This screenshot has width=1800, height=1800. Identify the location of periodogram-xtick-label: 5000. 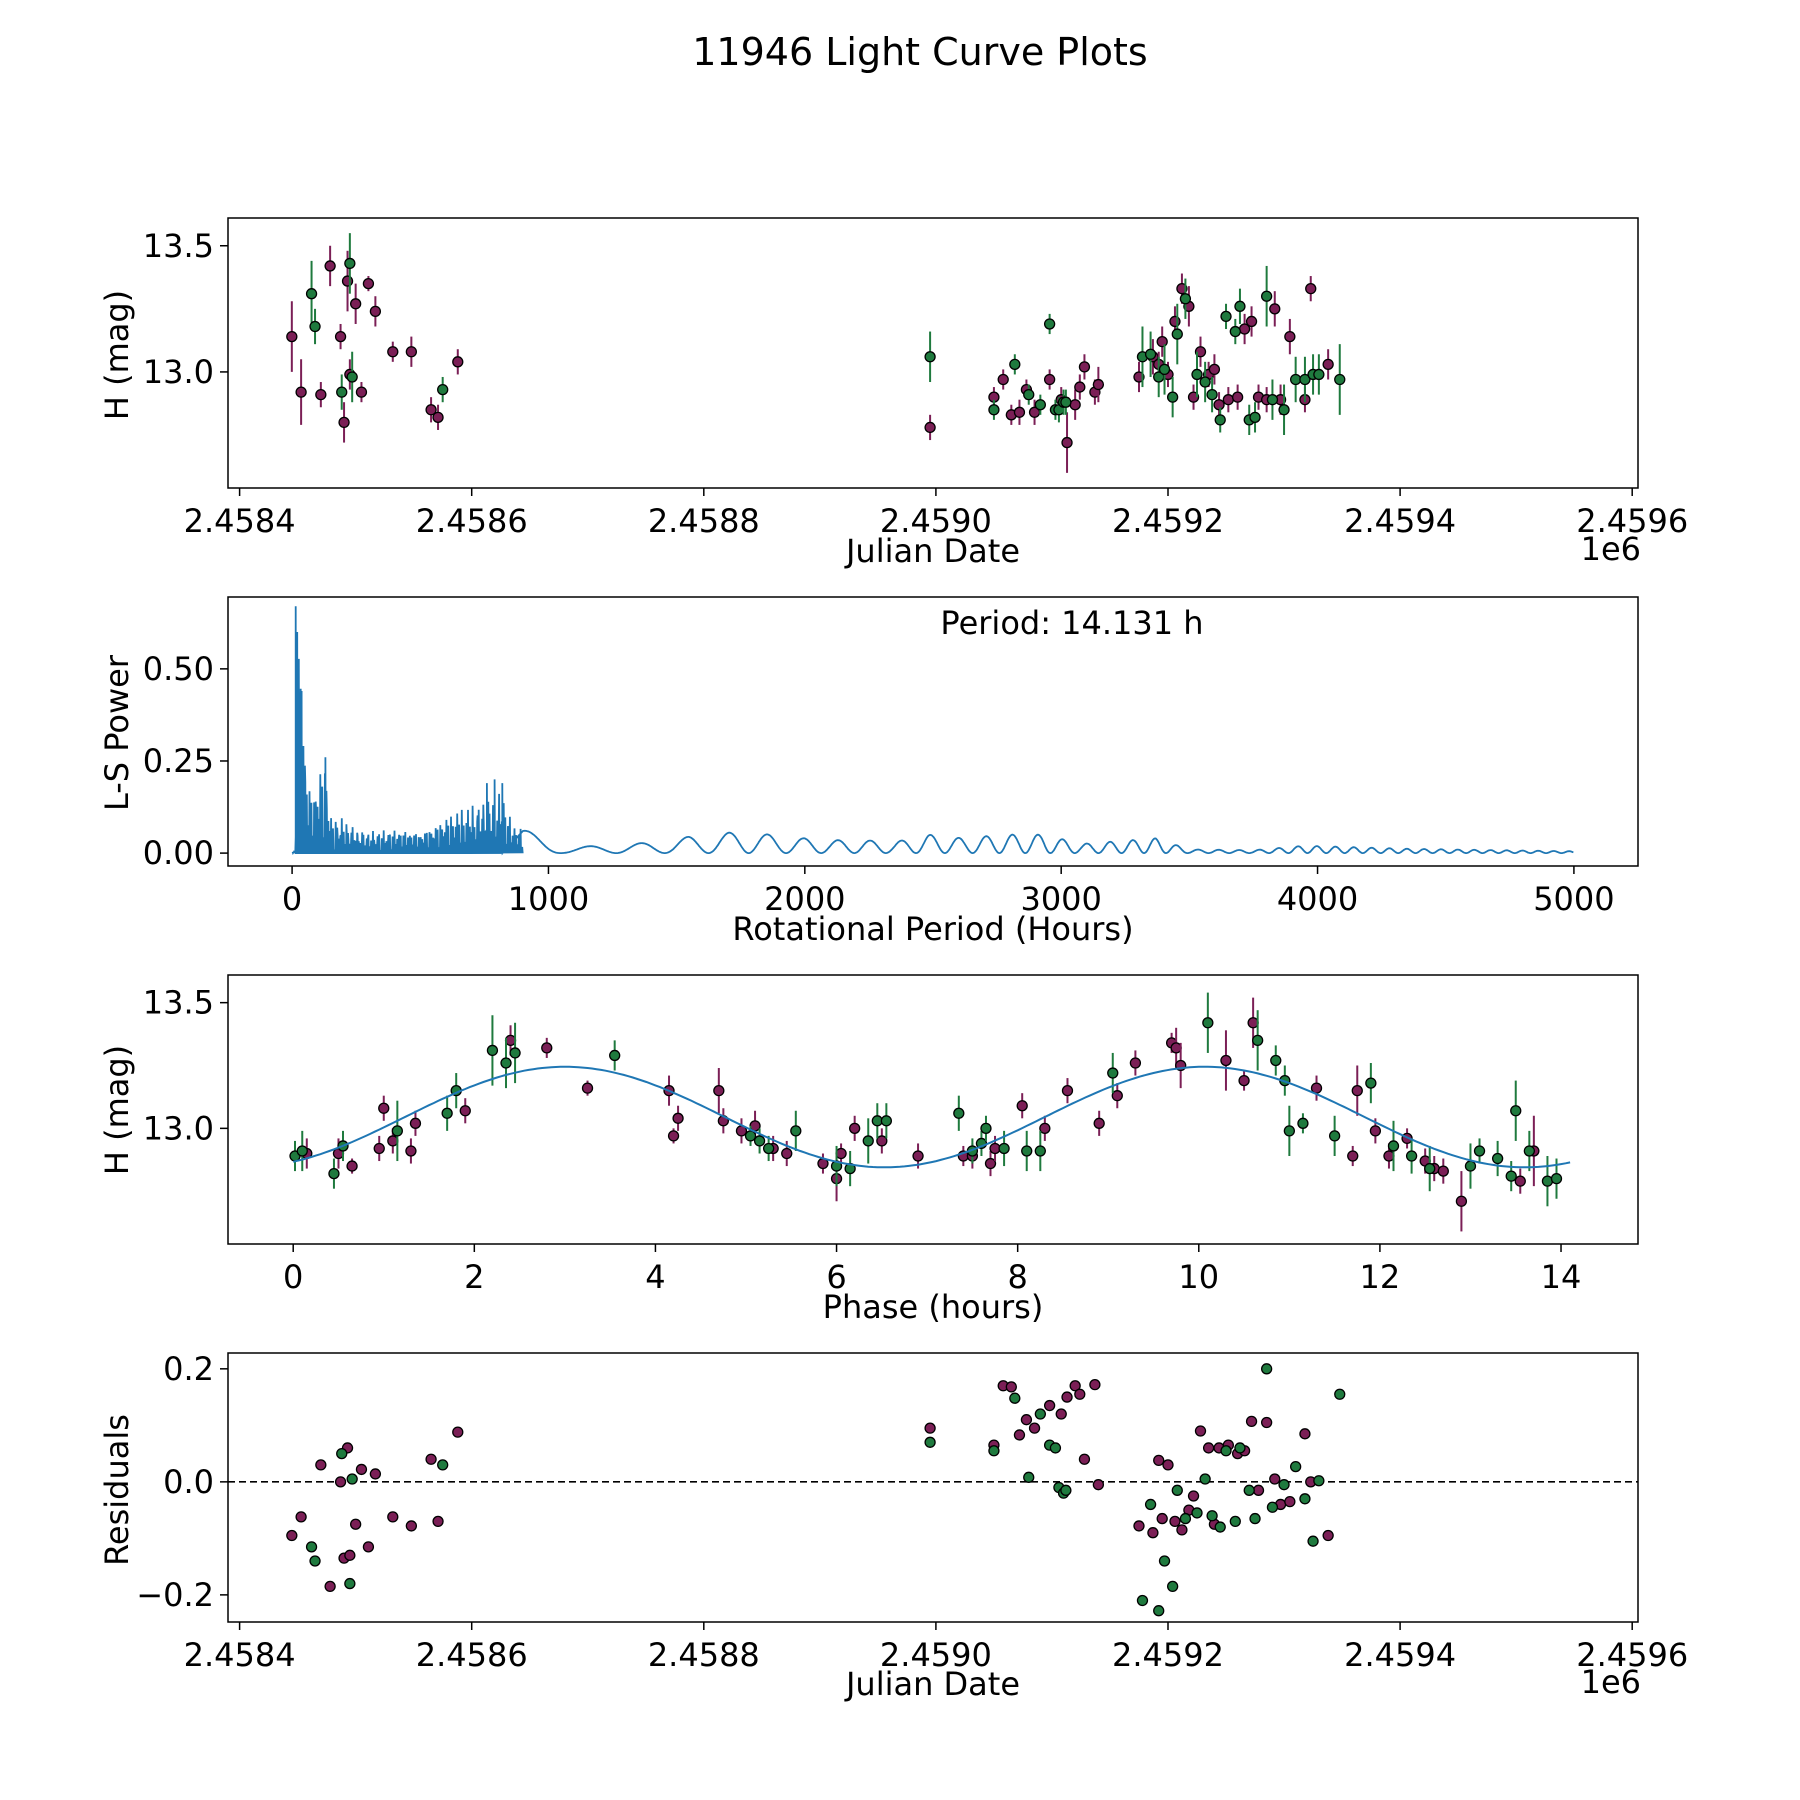
(1573, 899).